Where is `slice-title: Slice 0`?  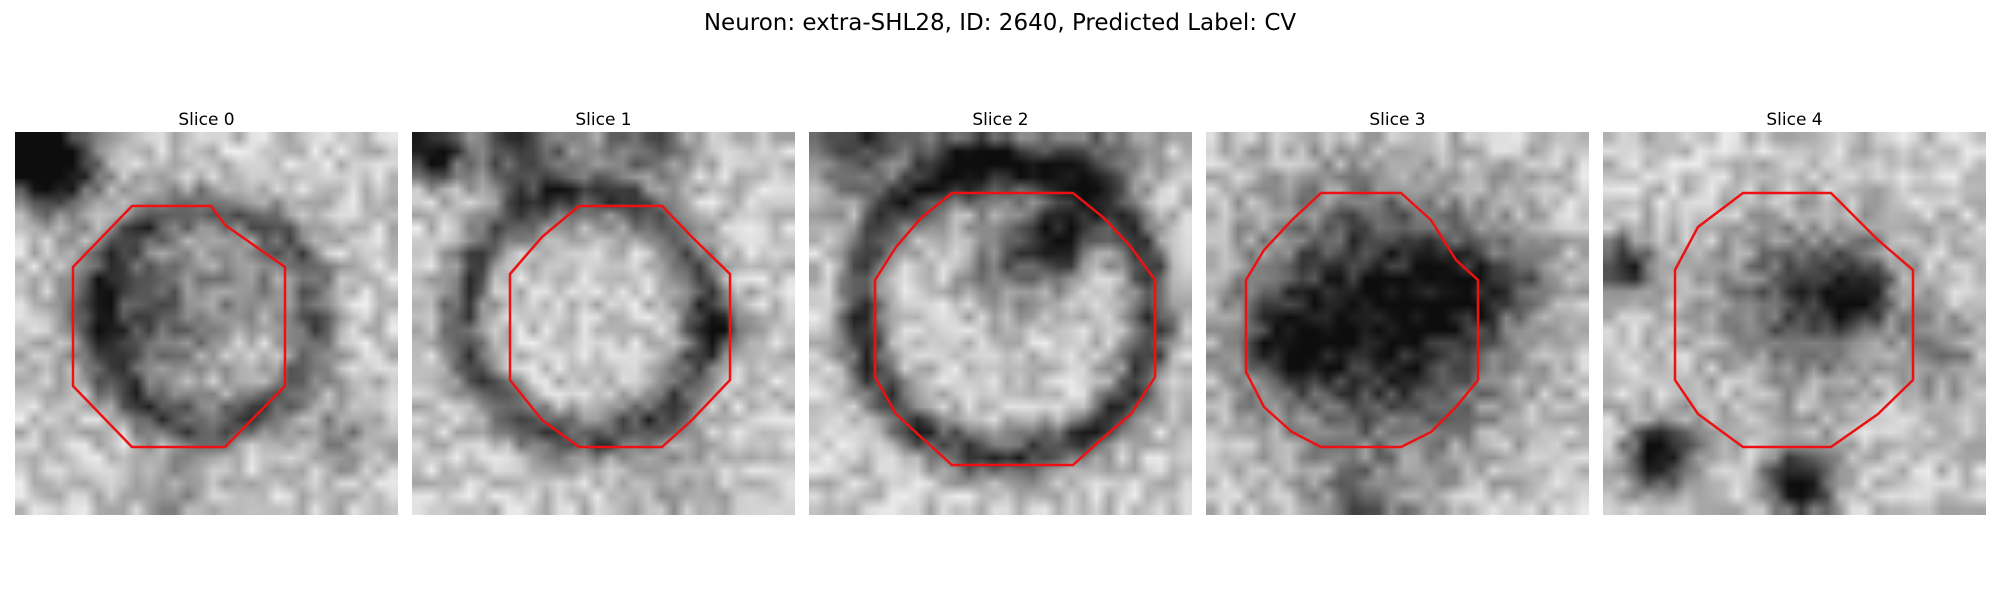 slice-title: Slice 0 is located at coordinates (206, 120).